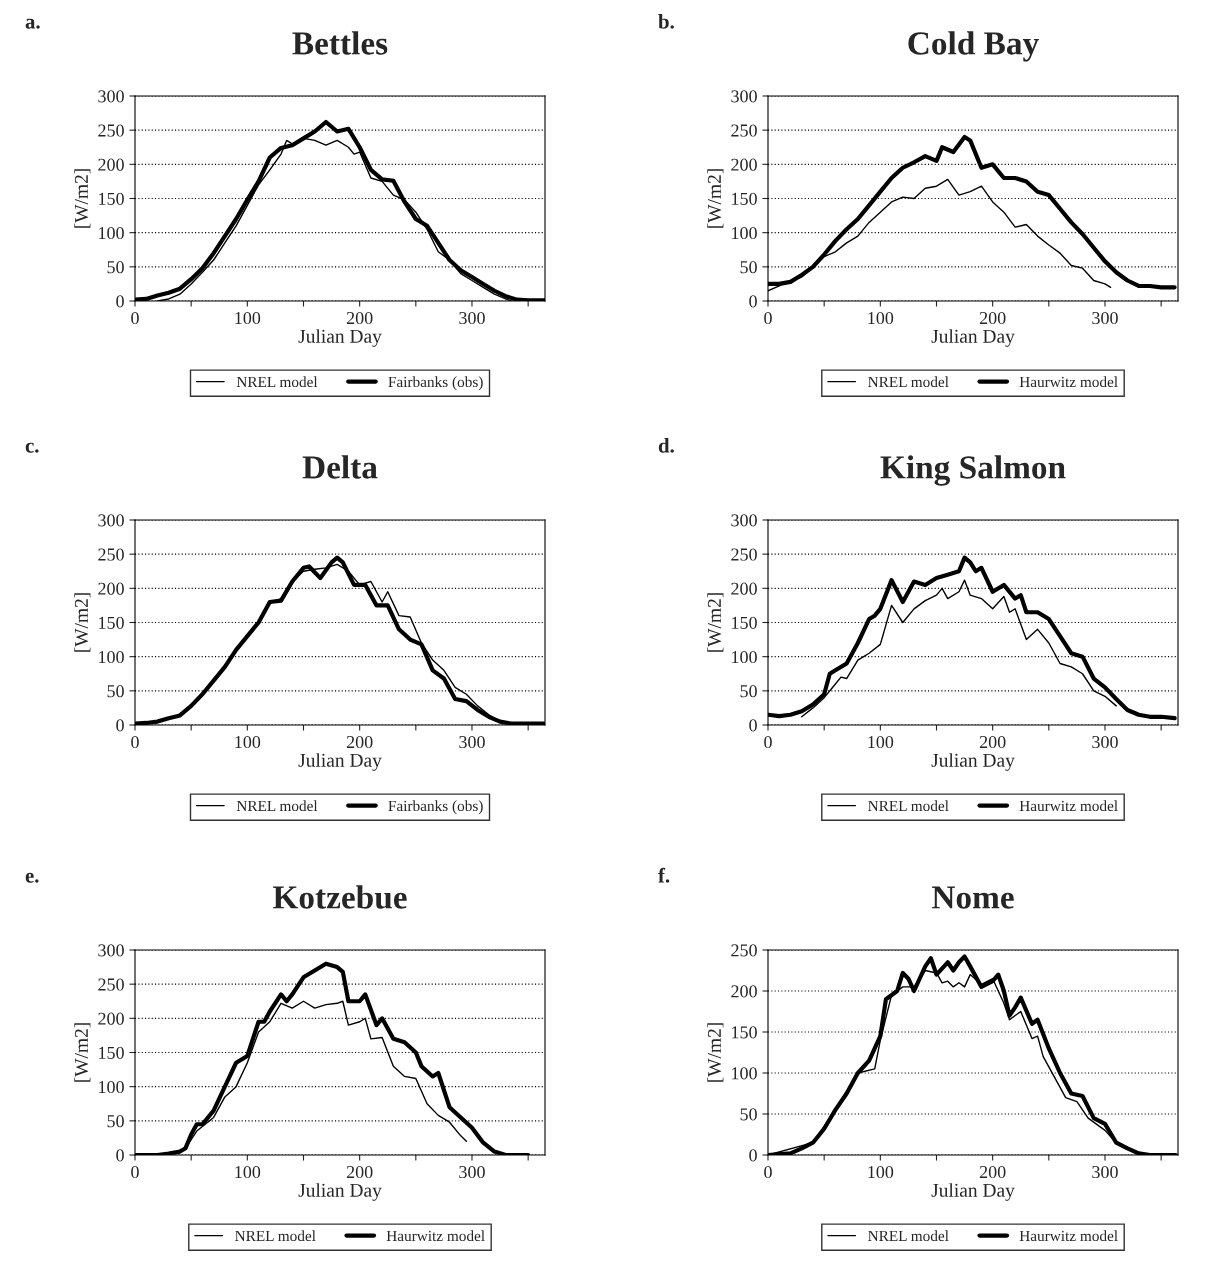 The width and height of the screenshot is (1219, 1282). I want to click on chart-title: Cold Bay, so click(973, 46).